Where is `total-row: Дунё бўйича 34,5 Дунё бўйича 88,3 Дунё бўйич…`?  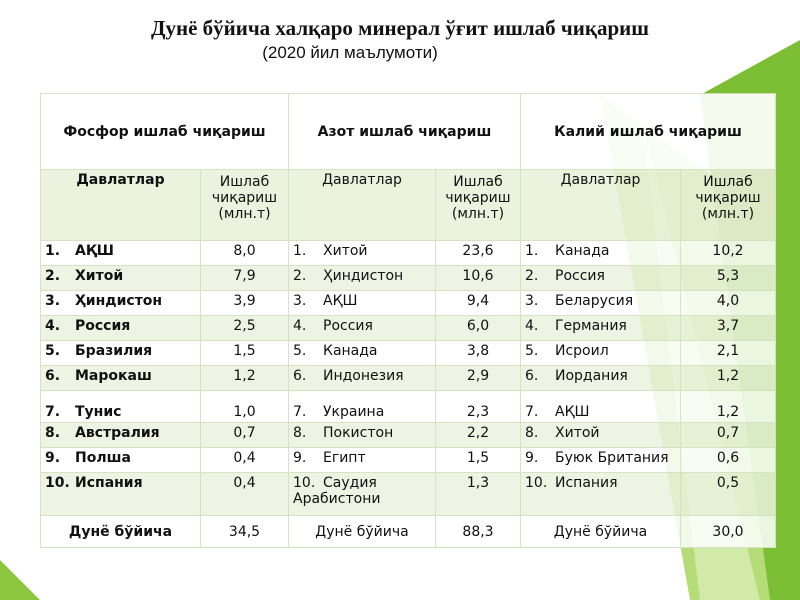 total-row: Дунё бўйича 34,5 Дунё бўйича 88,3 Дунё бўйич… is located at coordinates (408, 531).